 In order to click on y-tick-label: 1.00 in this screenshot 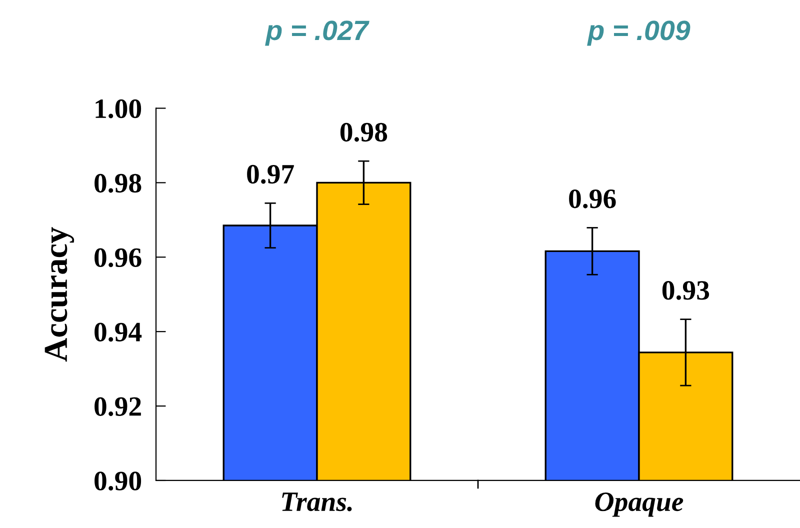, I will do `click(119, 108)`.